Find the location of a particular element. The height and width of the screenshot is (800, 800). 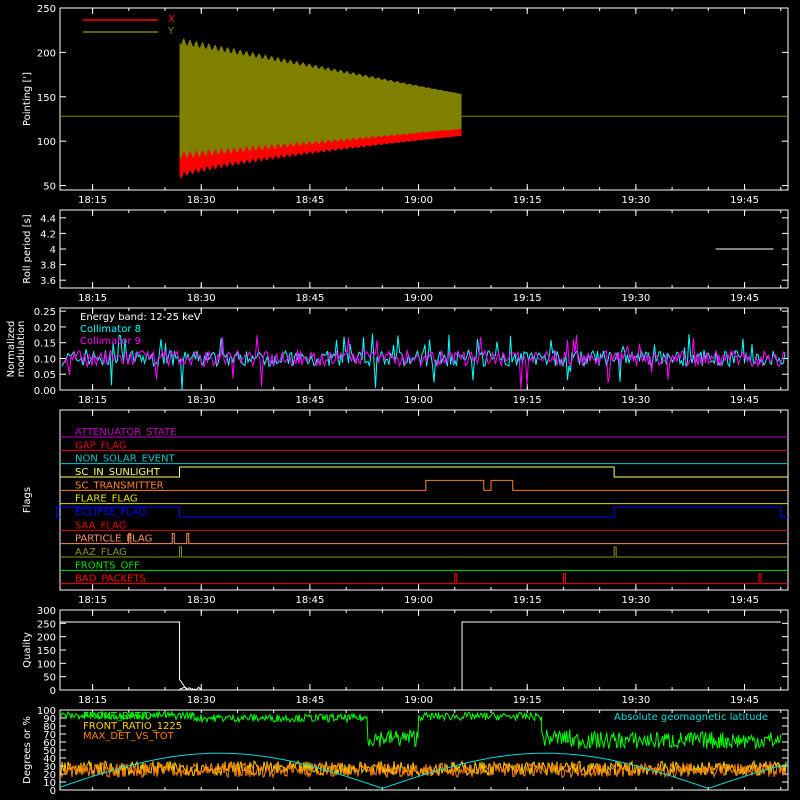

flag-label: NON_SOLAR_EVENT is located at coordinates (125, 459).